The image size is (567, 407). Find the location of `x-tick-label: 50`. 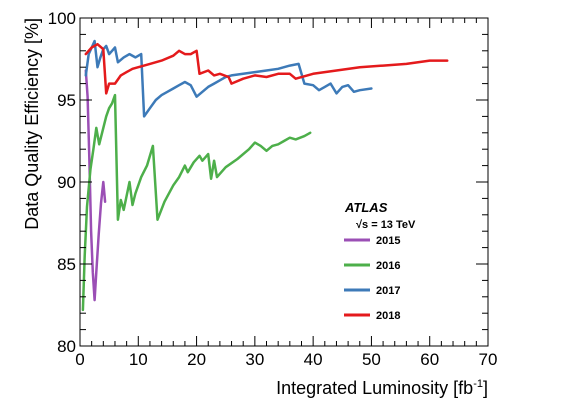

x-tick-label: 50 is located at coordinates (371, 359).